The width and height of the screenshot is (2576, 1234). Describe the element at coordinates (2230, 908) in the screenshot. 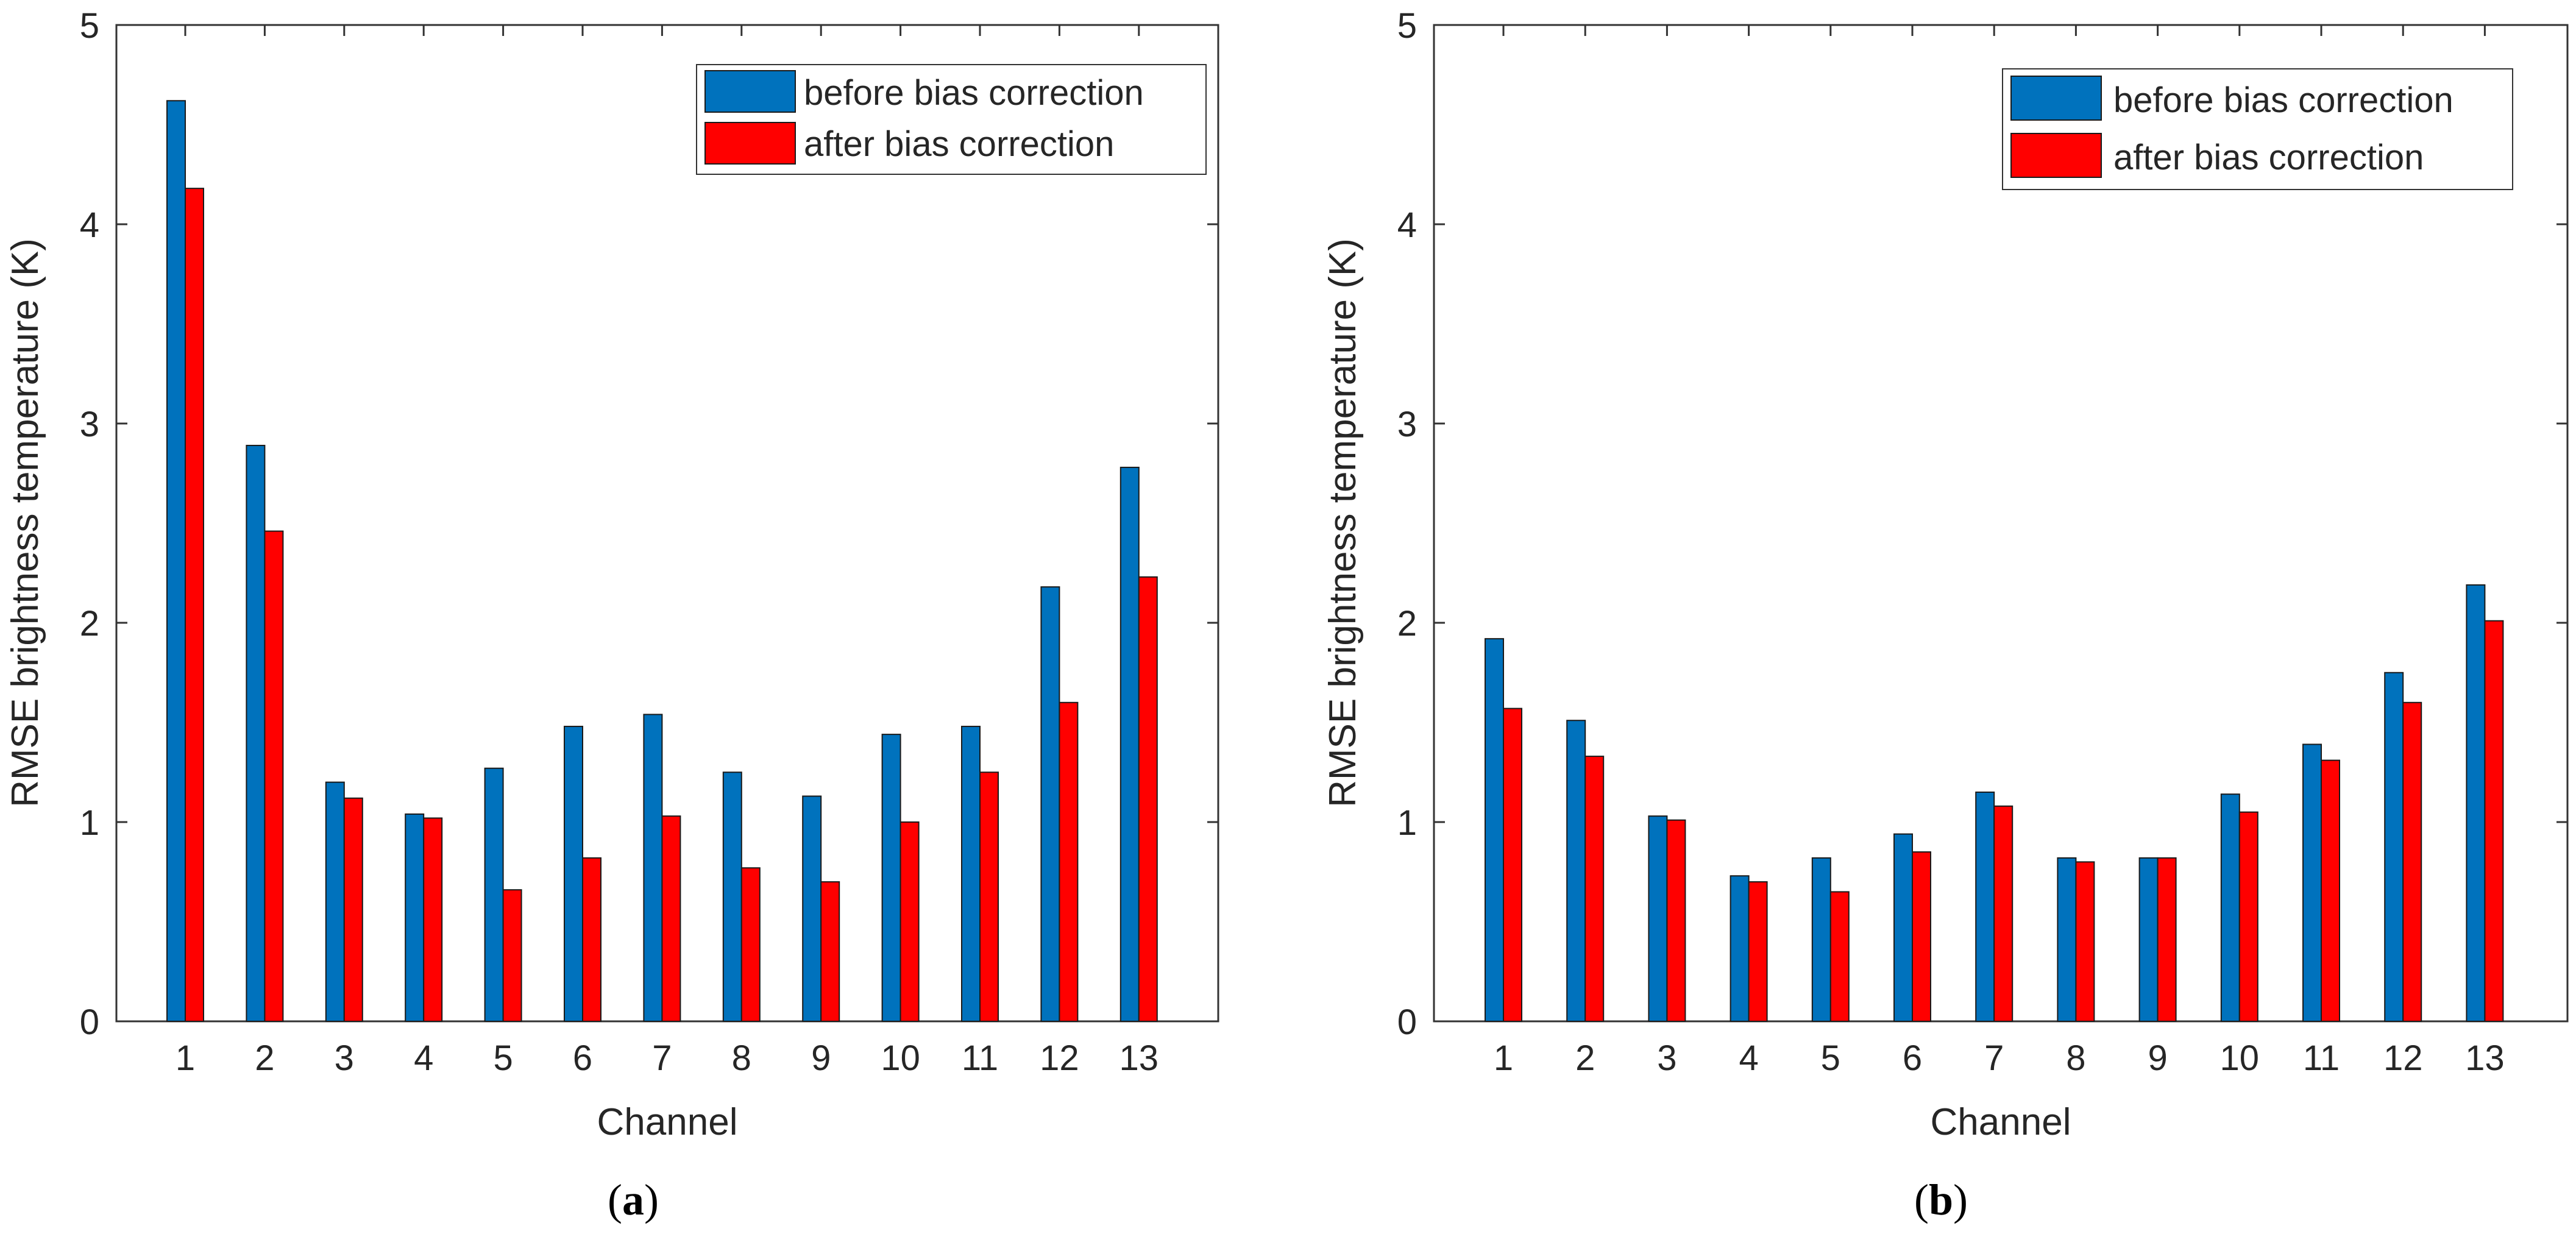

I see `bar-before-ch10-b` at that location.